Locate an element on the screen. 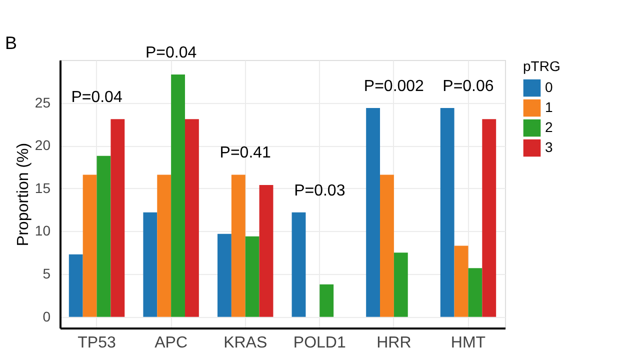  x-tick-label: HRR is located at coordinates (394, 342).